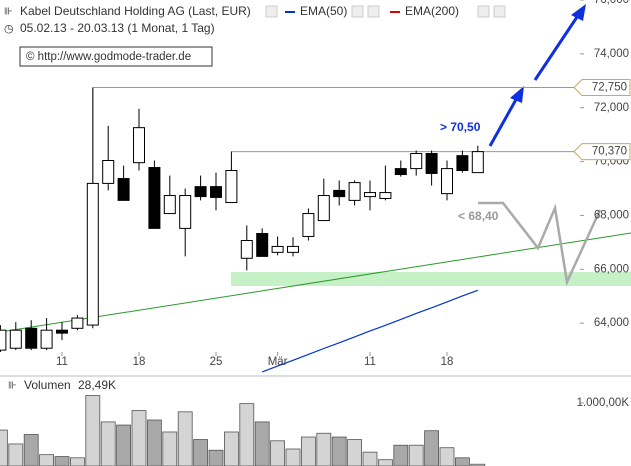  What do you see at coordinates (323, 11) in the screenshot?
I see `legend-label: EMA(50)` at bounding box center [323, 11].